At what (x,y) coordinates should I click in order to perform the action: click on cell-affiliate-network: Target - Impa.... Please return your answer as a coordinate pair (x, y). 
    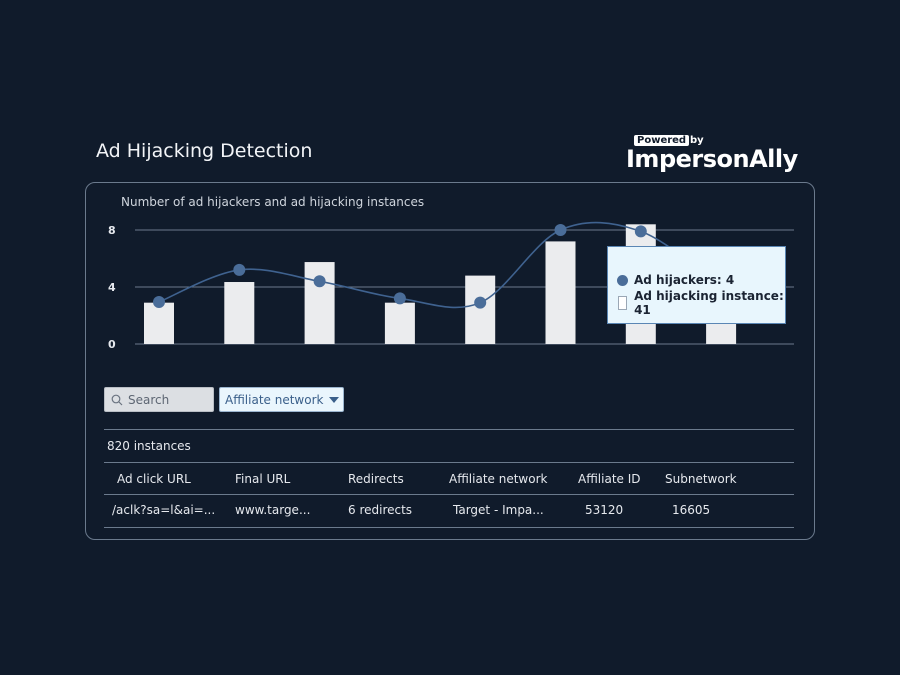
    Looking at the image, I should click on (498, 510).